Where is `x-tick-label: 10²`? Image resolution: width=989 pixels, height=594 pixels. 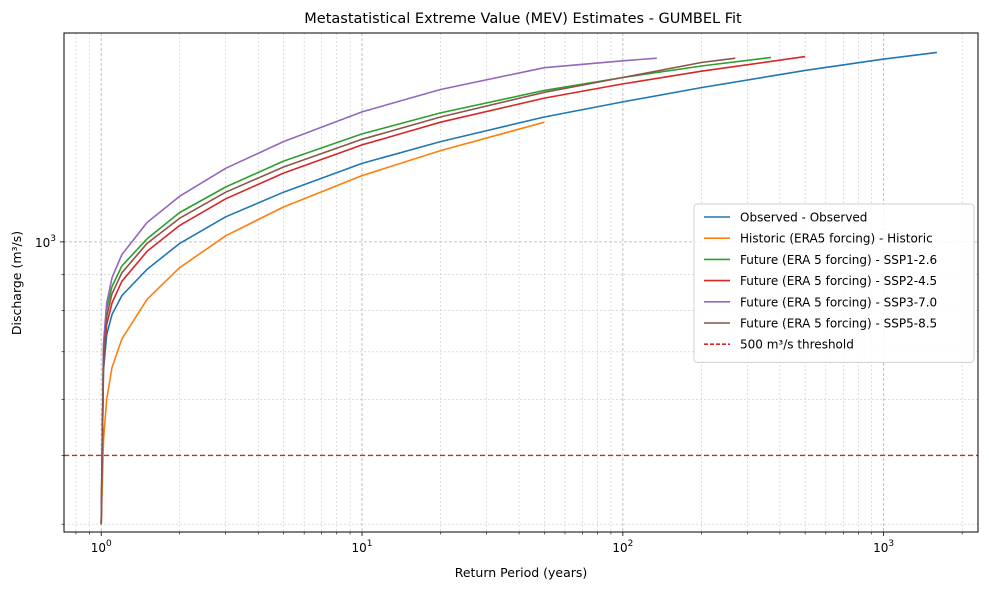
x-tick-label: 10² is located at coordinates (622, 547).